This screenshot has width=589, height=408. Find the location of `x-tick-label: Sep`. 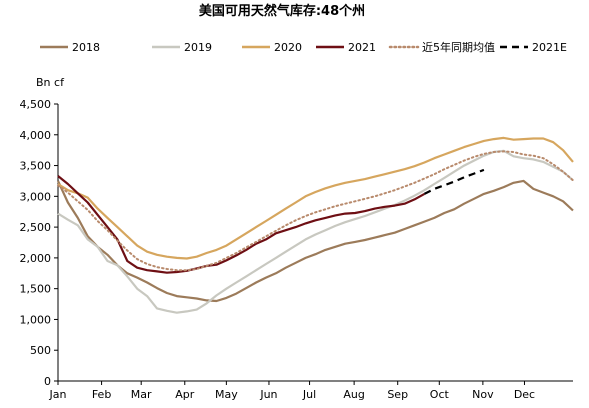

x-tick-label: Sep is located at coordinates (397, 394).